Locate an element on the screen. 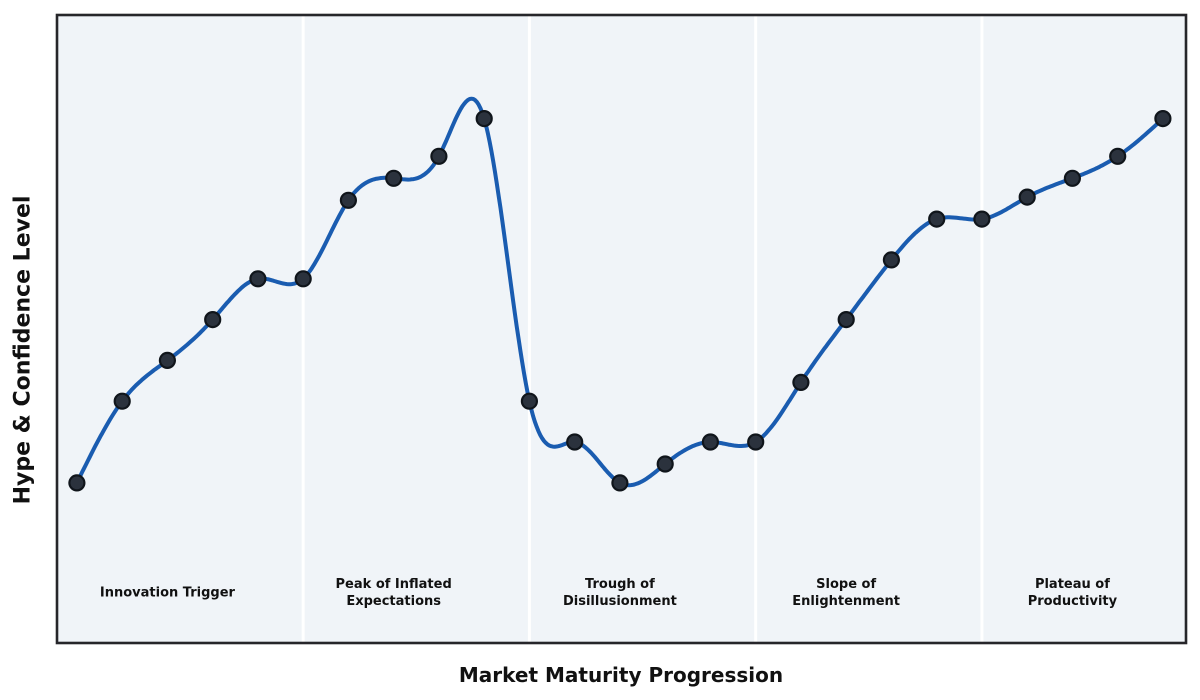 This screenshot has height=700, width=1200. x-axis-label: Market Maturity Progression is located at coordinates (621, 675).